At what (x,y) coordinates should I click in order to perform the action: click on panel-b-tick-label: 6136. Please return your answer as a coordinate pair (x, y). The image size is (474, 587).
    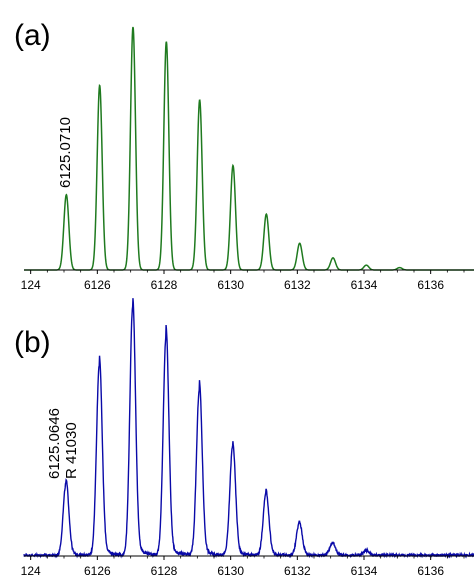
    Looking at the image, I should click on (430, 571).